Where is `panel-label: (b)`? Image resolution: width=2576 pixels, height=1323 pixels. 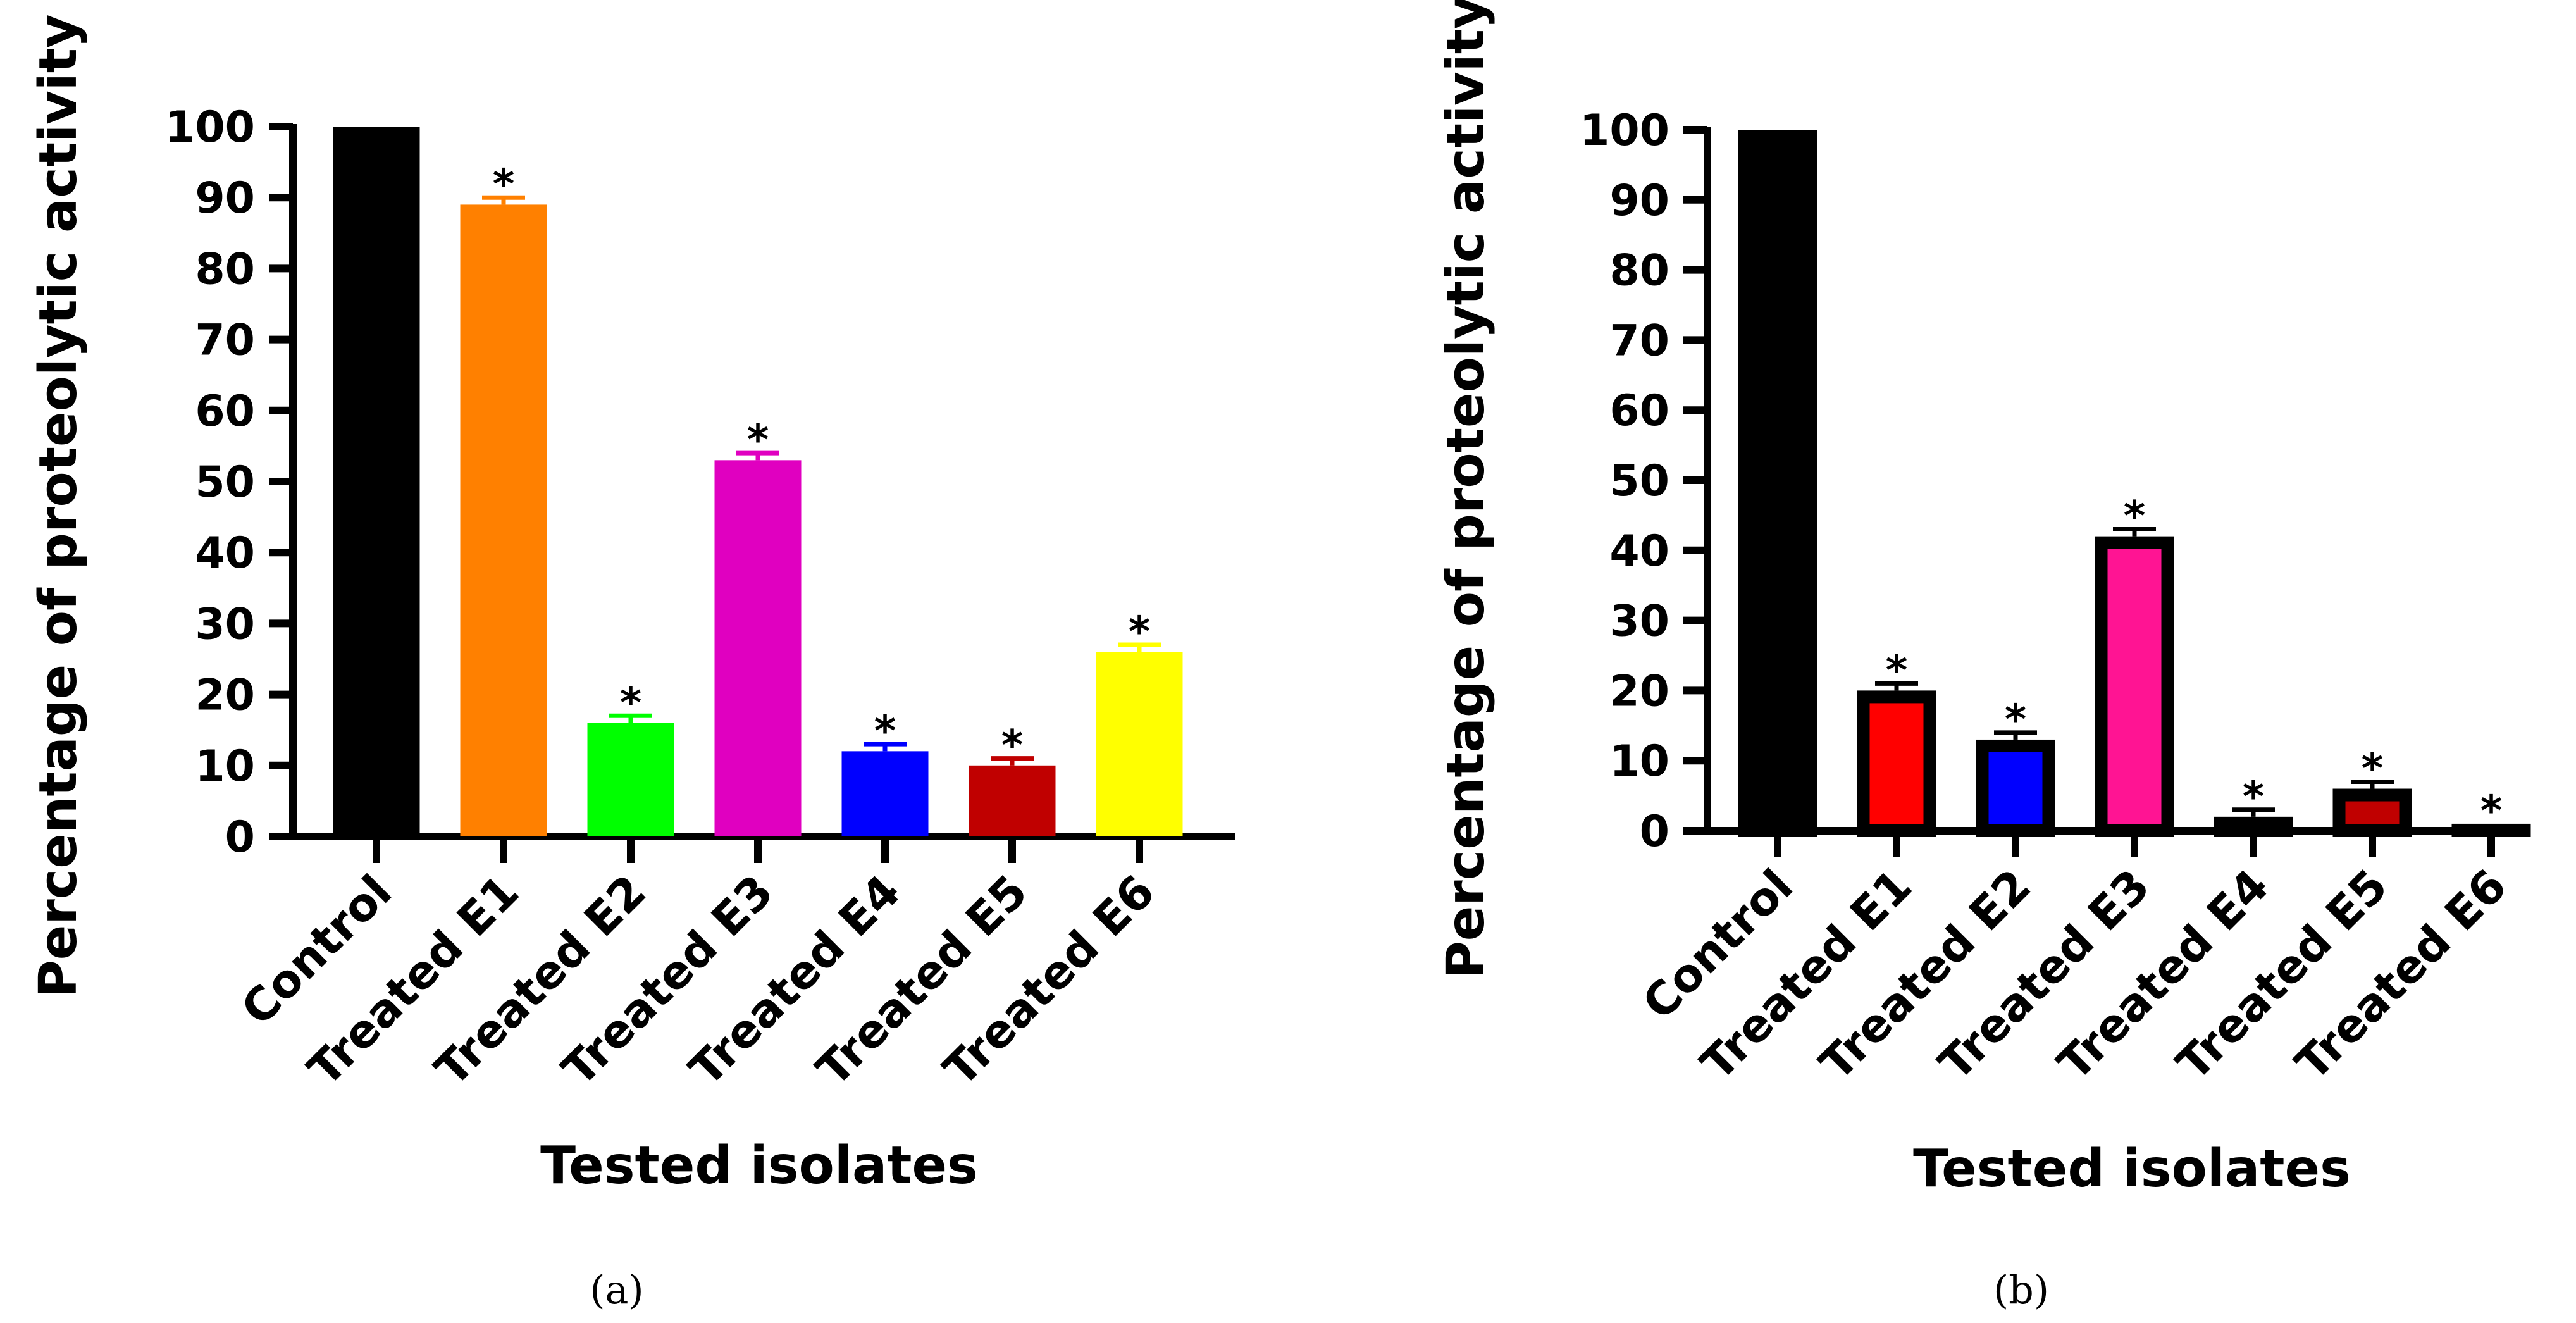
panel-label: (b) is located at coordinates (2021, 1290).